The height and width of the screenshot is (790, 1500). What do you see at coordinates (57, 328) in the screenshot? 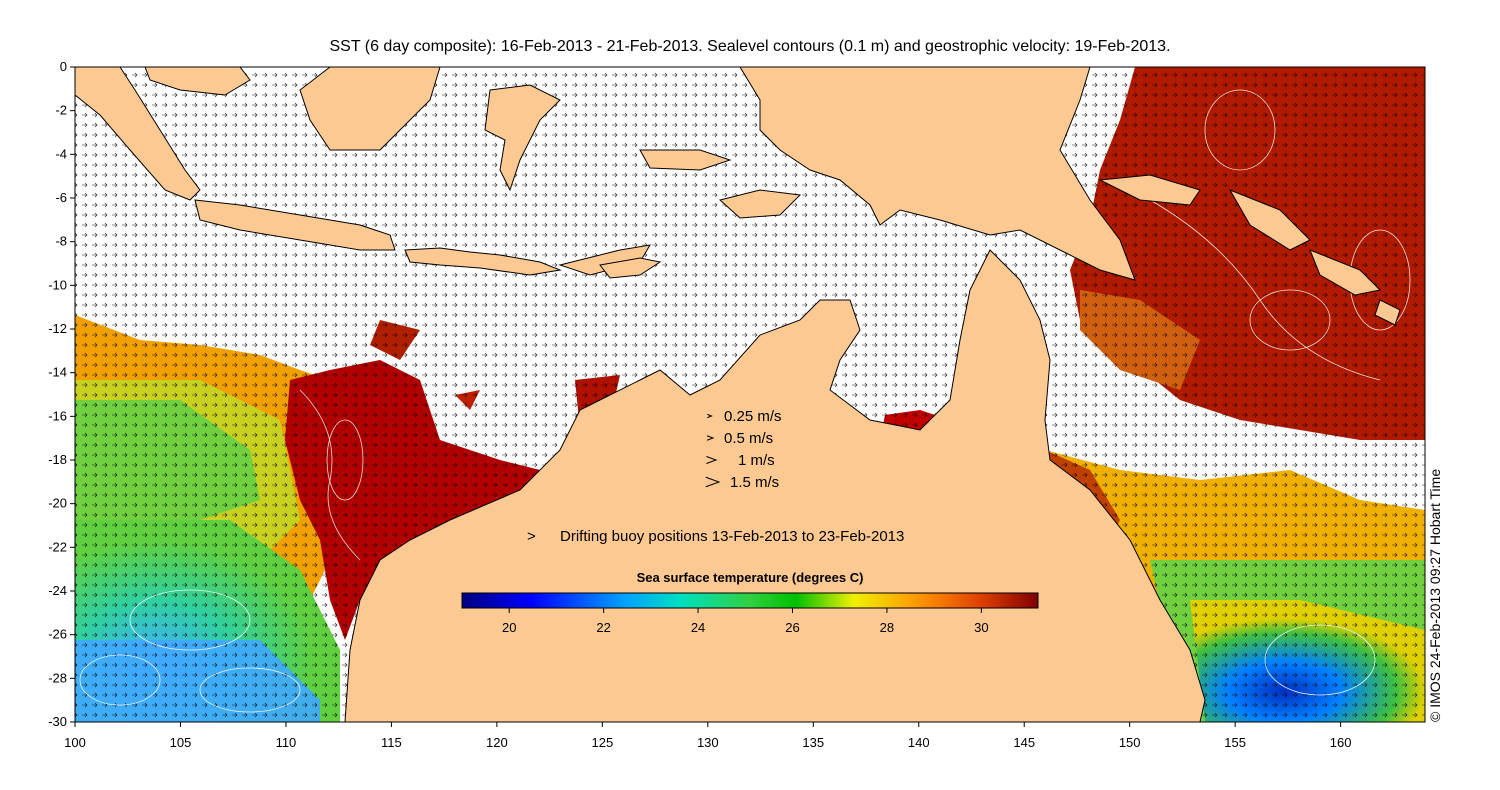
I see `y-tick-label: -12` at bounding box center [57, 328].